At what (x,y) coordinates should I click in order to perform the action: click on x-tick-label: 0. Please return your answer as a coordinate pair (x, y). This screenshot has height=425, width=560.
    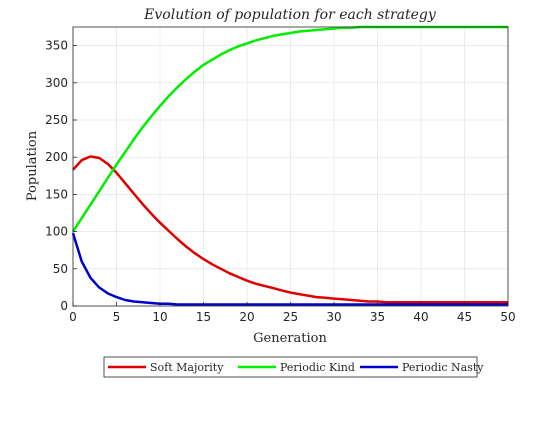
    Looking at the image, I should click on (73, 317).